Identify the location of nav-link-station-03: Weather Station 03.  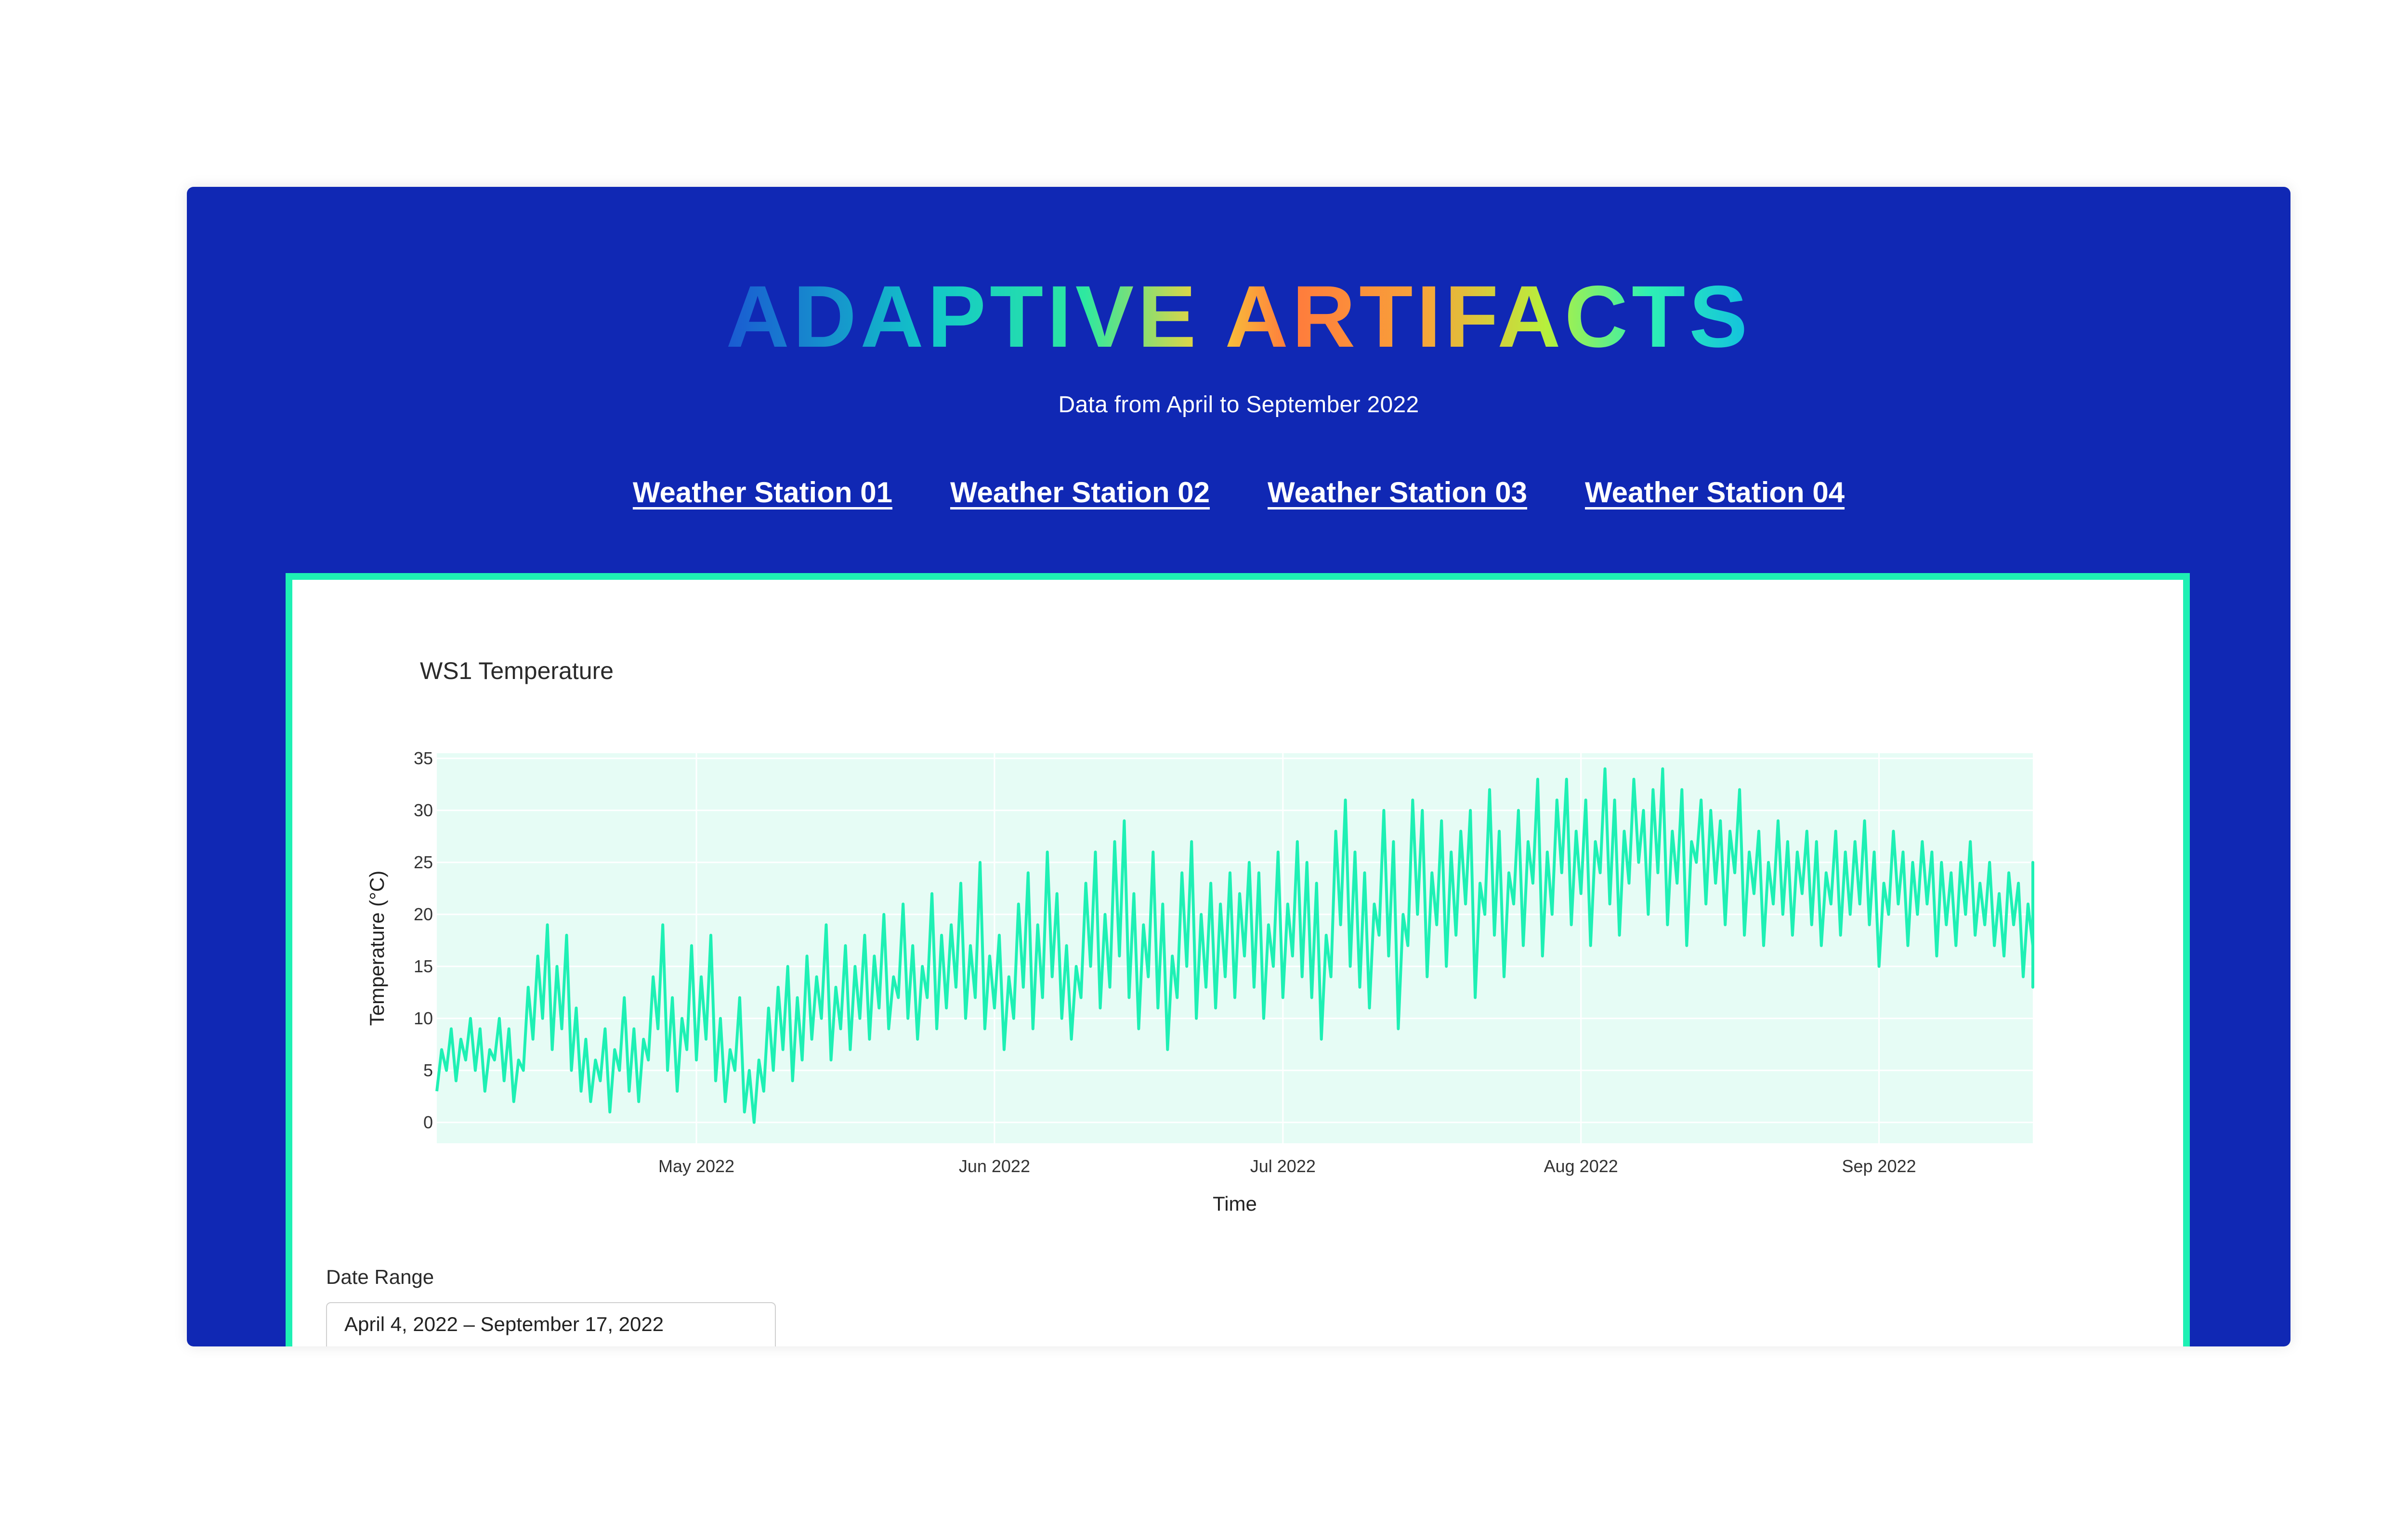
(1398, 493).